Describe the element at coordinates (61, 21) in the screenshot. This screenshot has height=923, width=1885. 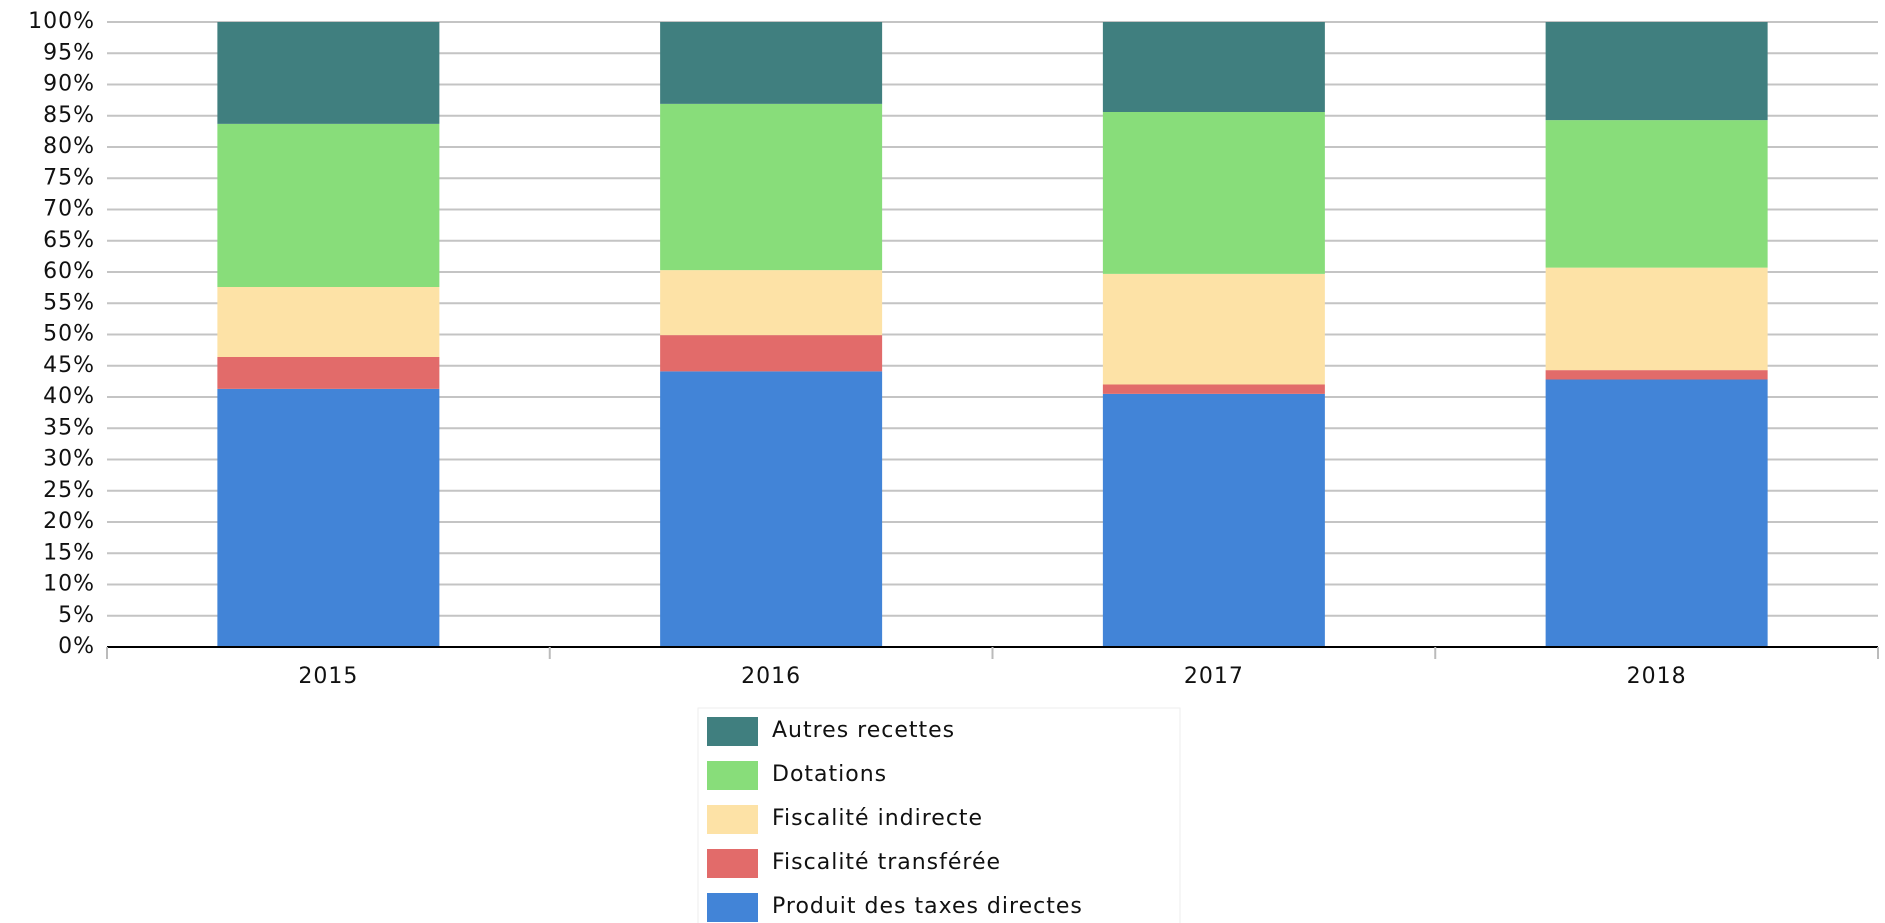
I see `y-tick-label: 100%` at that location.